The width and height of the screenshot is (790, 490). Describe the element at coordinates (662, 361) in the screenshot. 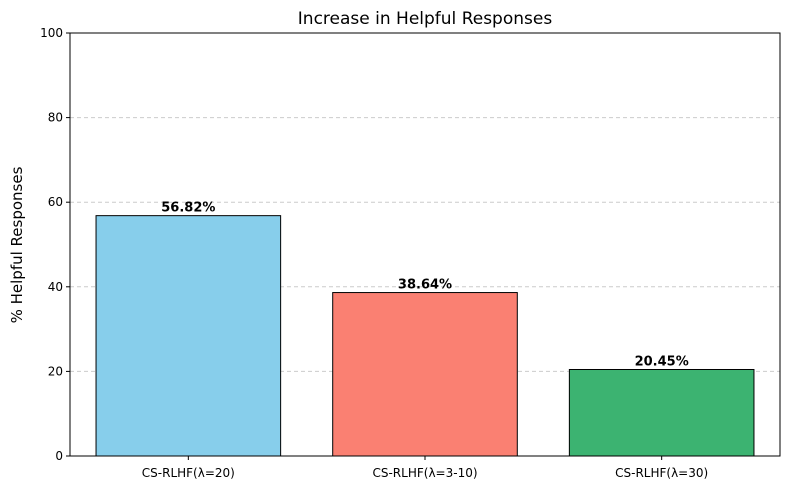

I see `bar-value-label: 20.45%` at that location.